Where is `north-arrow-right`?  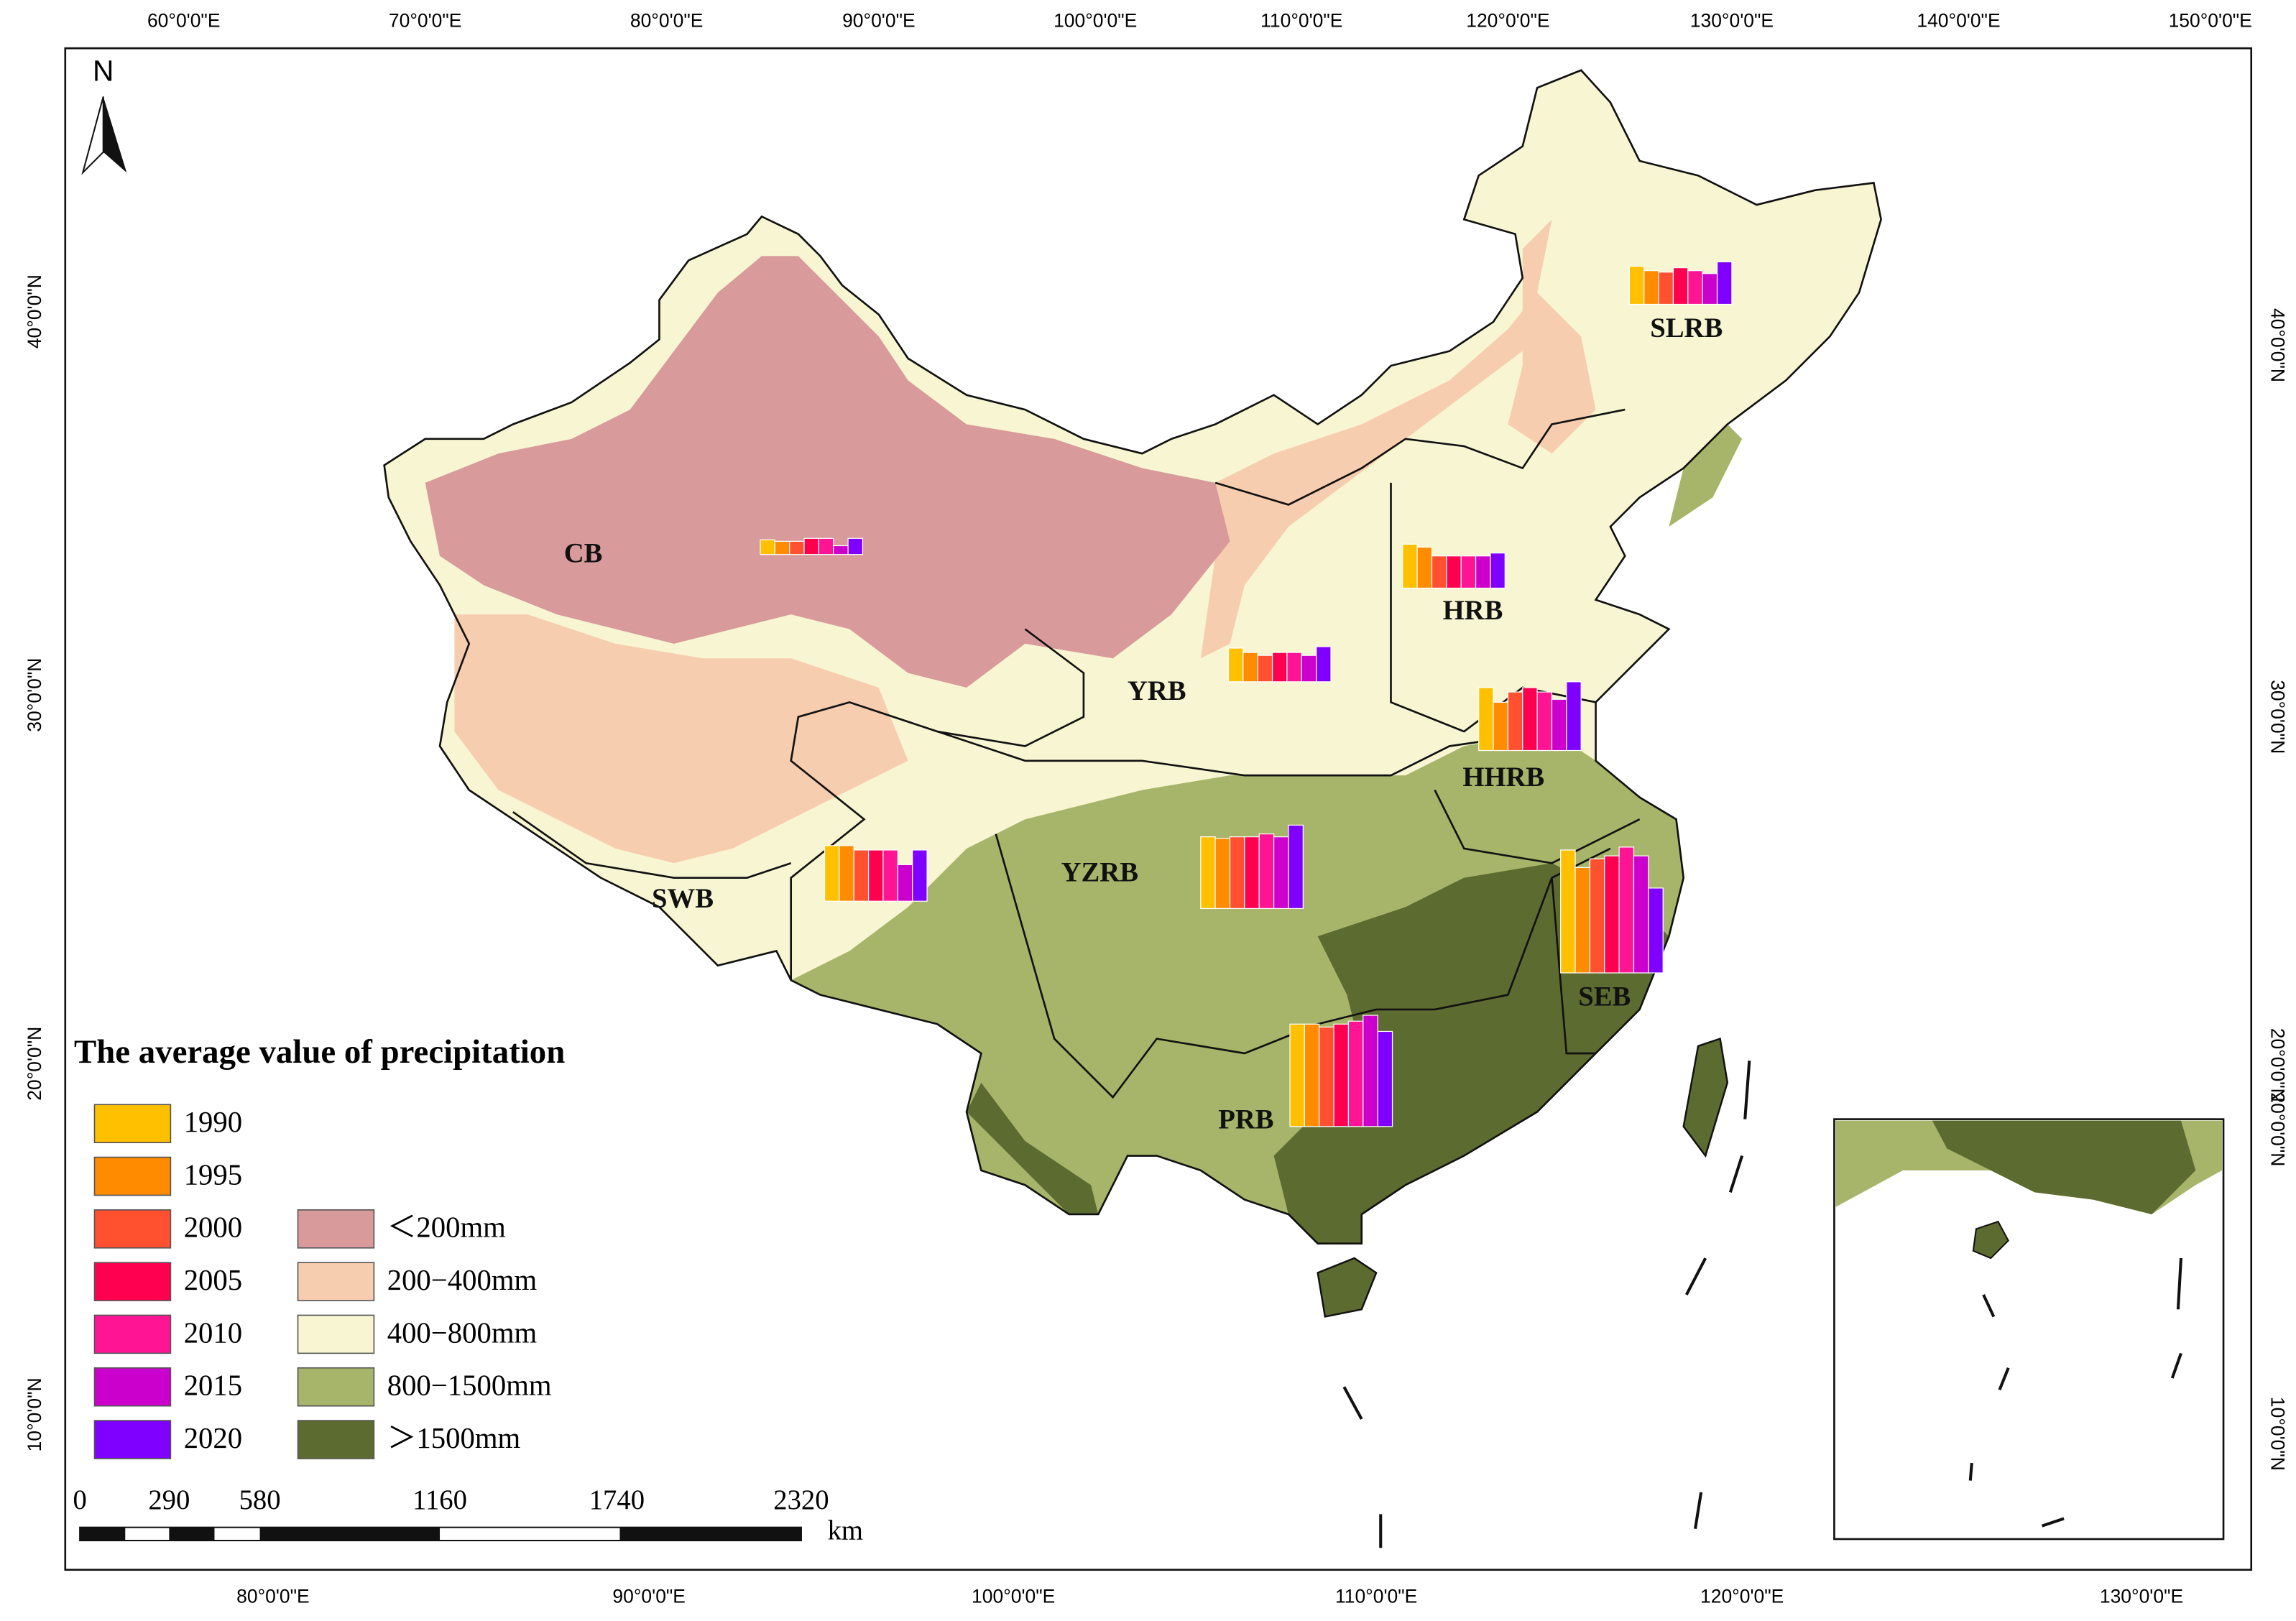
north-arrow-right is located at coordinates (115, 134).